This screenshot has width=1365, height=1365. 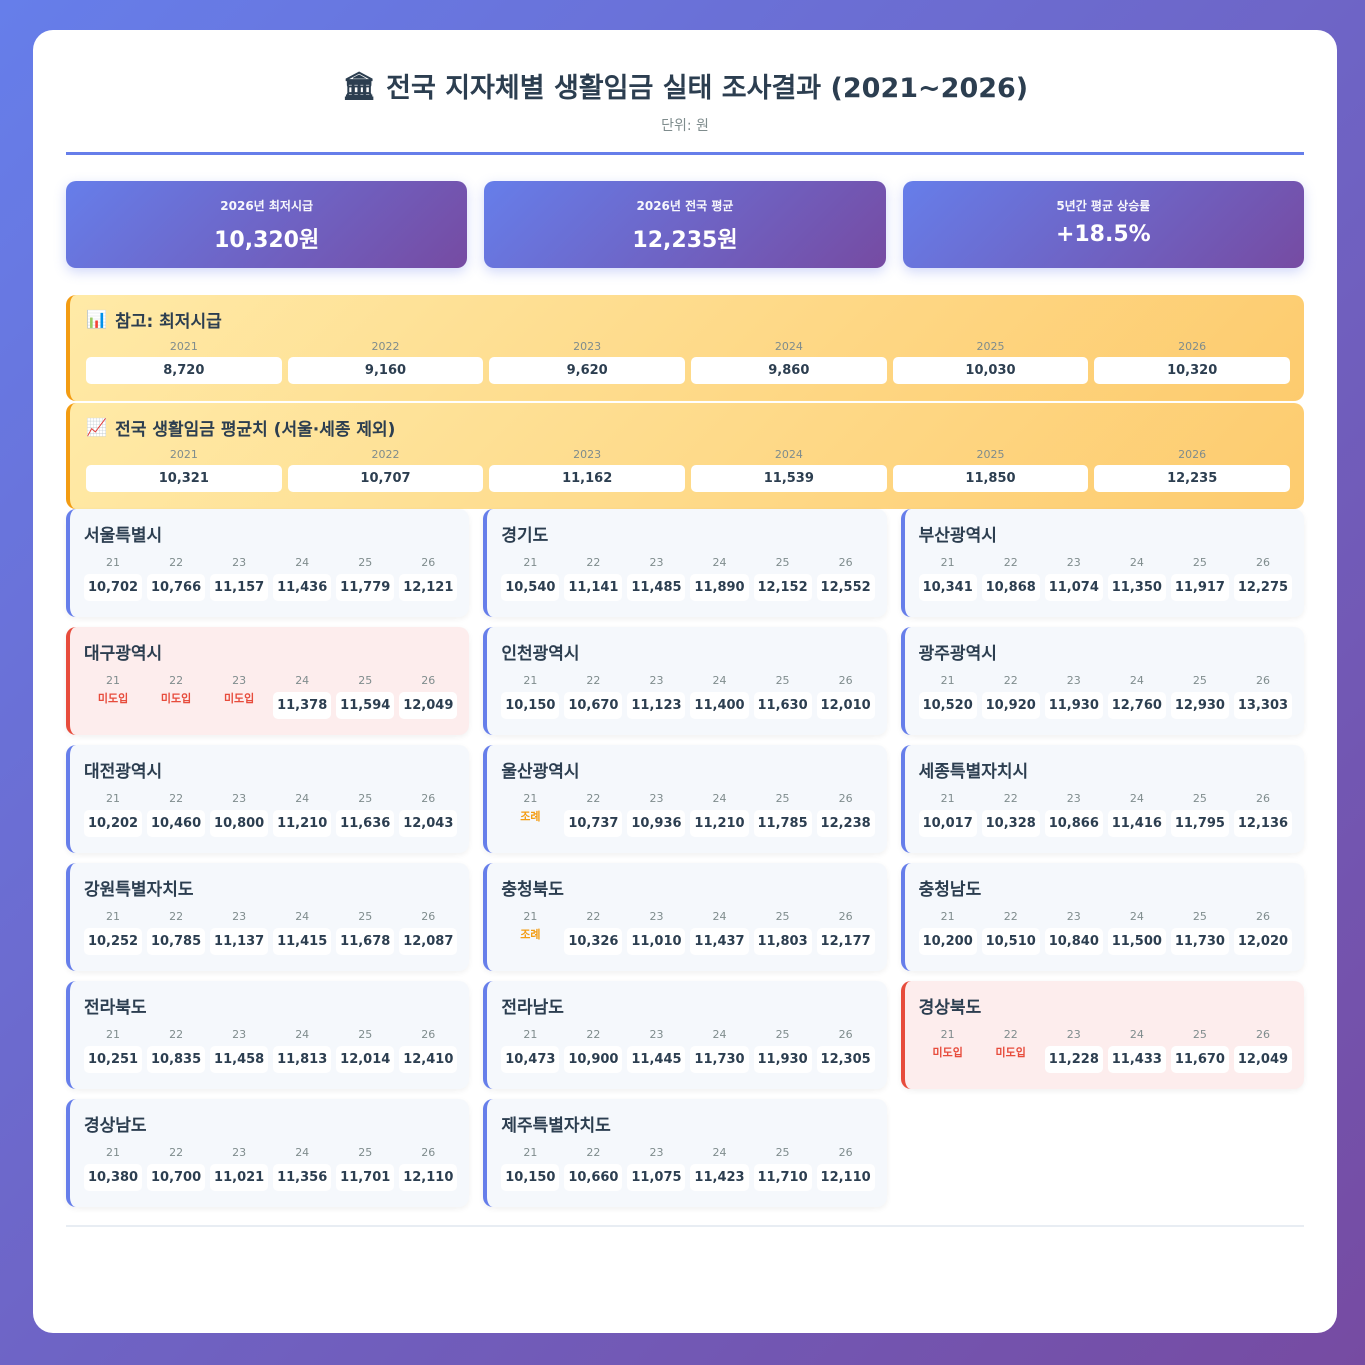 I want to click on value-box: 11,436, so click(x=302, y=587).